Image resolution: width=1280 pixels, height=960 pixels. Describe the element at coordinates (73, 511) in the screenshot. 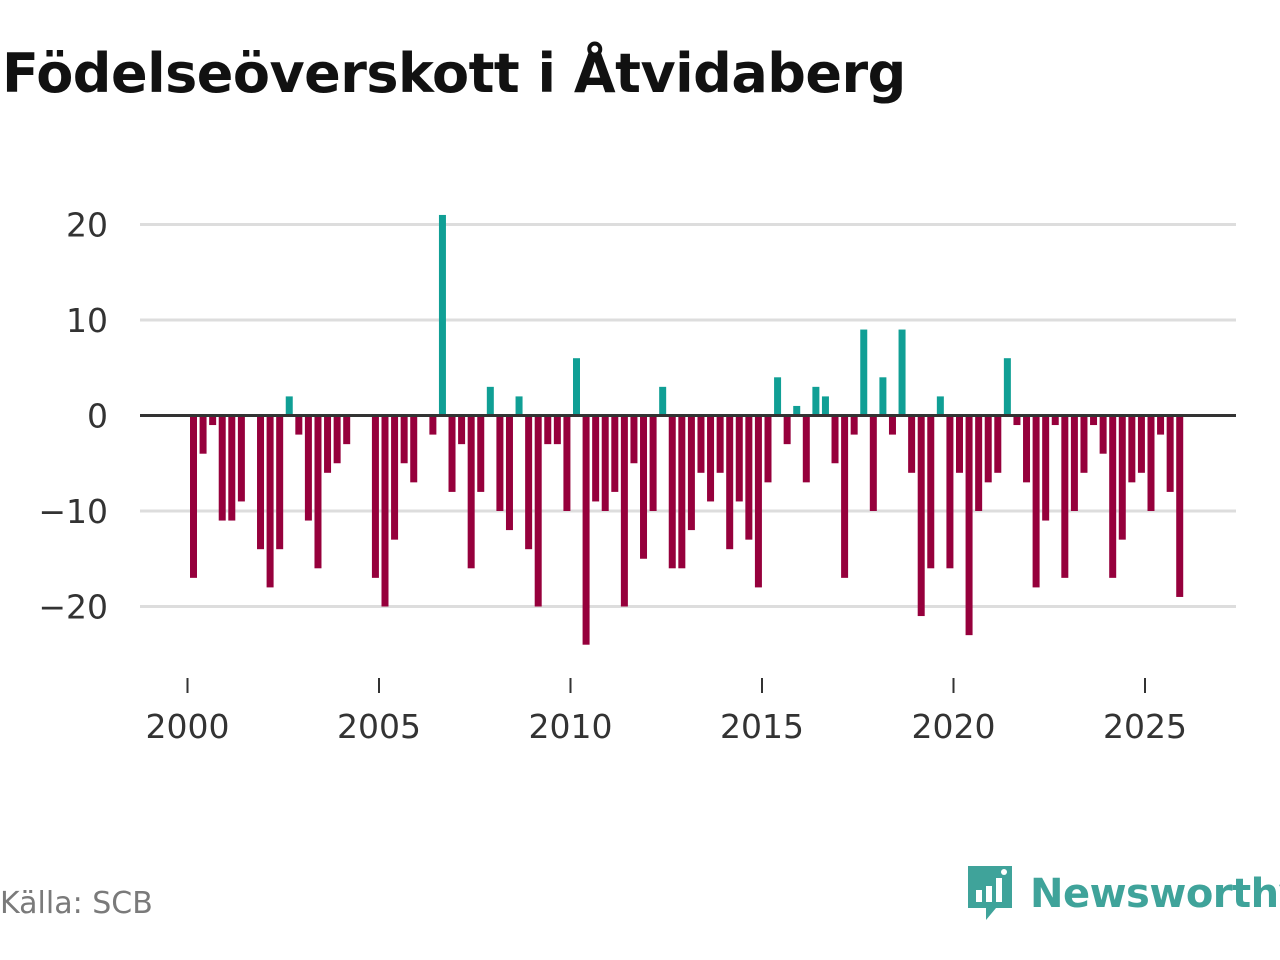

I see `y-tick-label: −10` at that location.